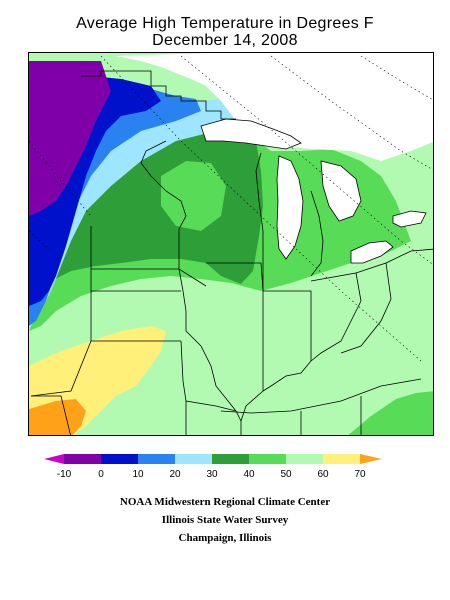 This screenshot has height=600, width=450. What do you see at coordinates (290, 207) in the screenshot?
I see `lake-michigan` at bounding box center [290, 207].